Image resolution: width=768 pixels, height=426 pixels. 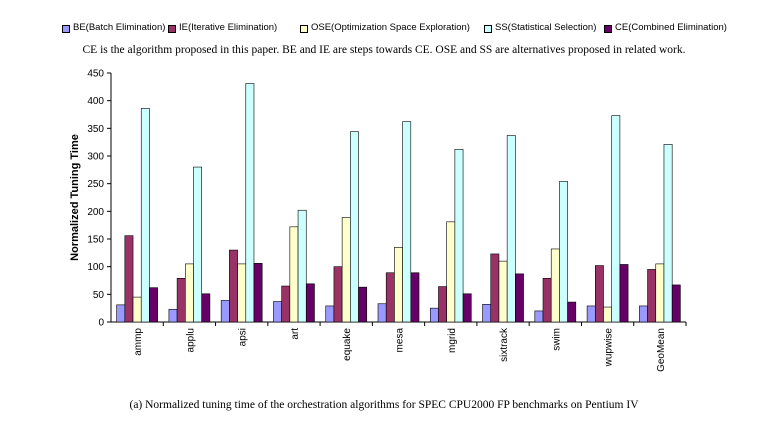 What do you see at coordinates (546, 27) in the screenshot?
I see `legend-label: SS(Statistical Selection)` at bounding box center [546, 27].